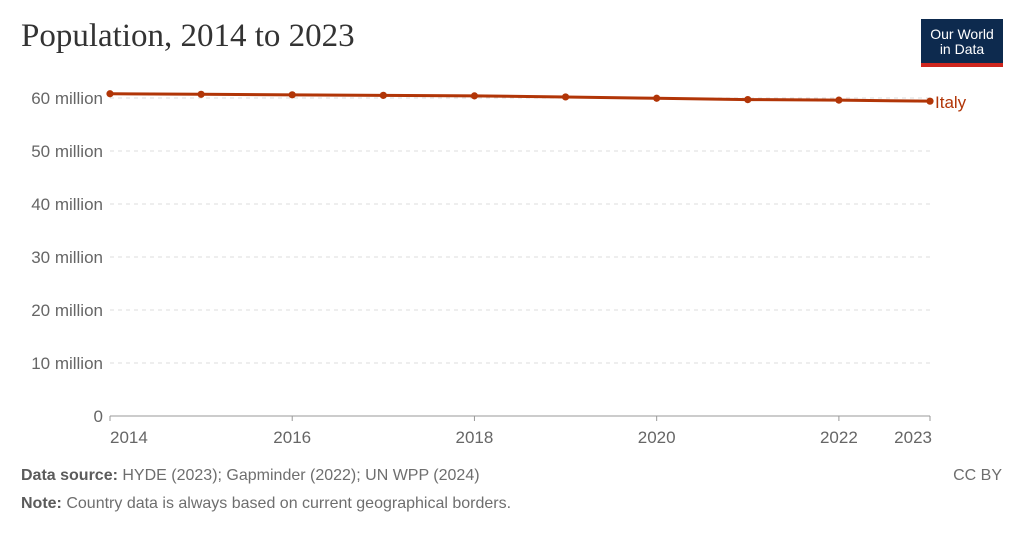 The height and width of the screenshot is (535, 1024). Describe the element at coordinates (521, 437) in the screenshot. I see `x-axis-tick-labels: 2014 2016 2018 2020 2022 2023` at that location.